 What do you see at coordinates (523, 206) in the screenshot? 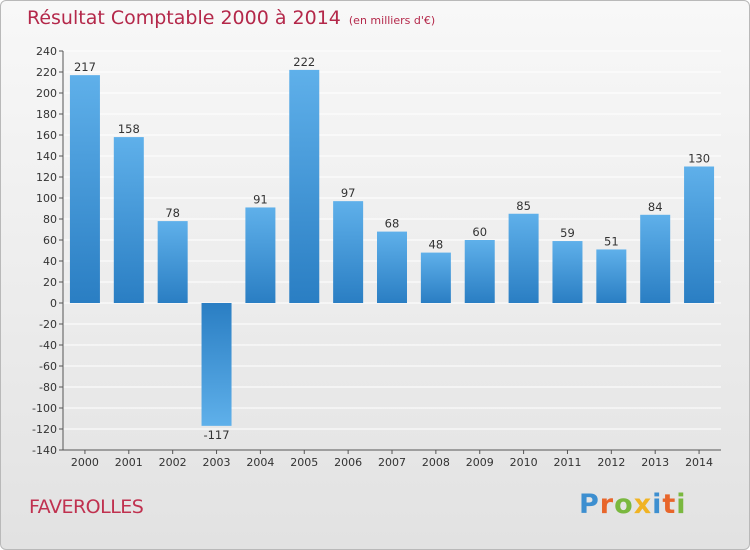
I see `data-label-2010: 85` at bounding box center [523, 206].